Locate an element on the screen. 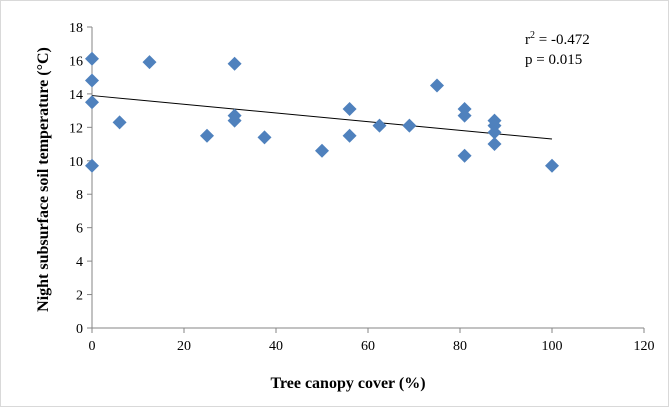 Image resolution: width=671 pixels, height=413 pixels. y-tick-label: 2 is located at coordinates (79, 296).